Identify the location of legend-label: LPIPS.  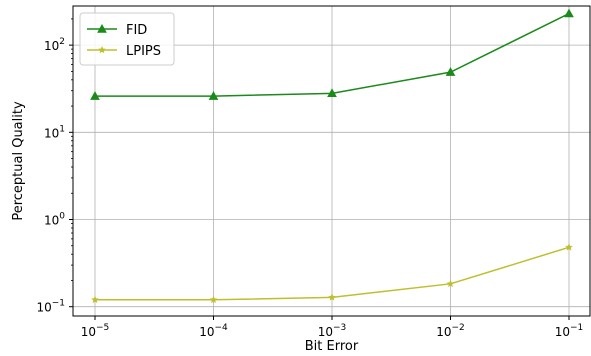
(143, 51).